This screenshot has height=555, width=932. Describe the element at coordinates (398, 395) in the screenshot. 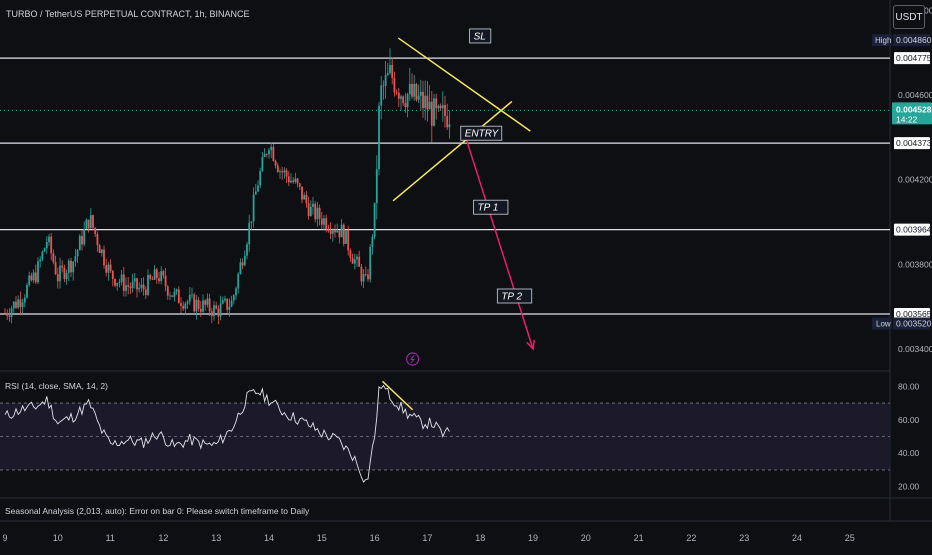

I see `rsi-divergence-trendline` at that location.